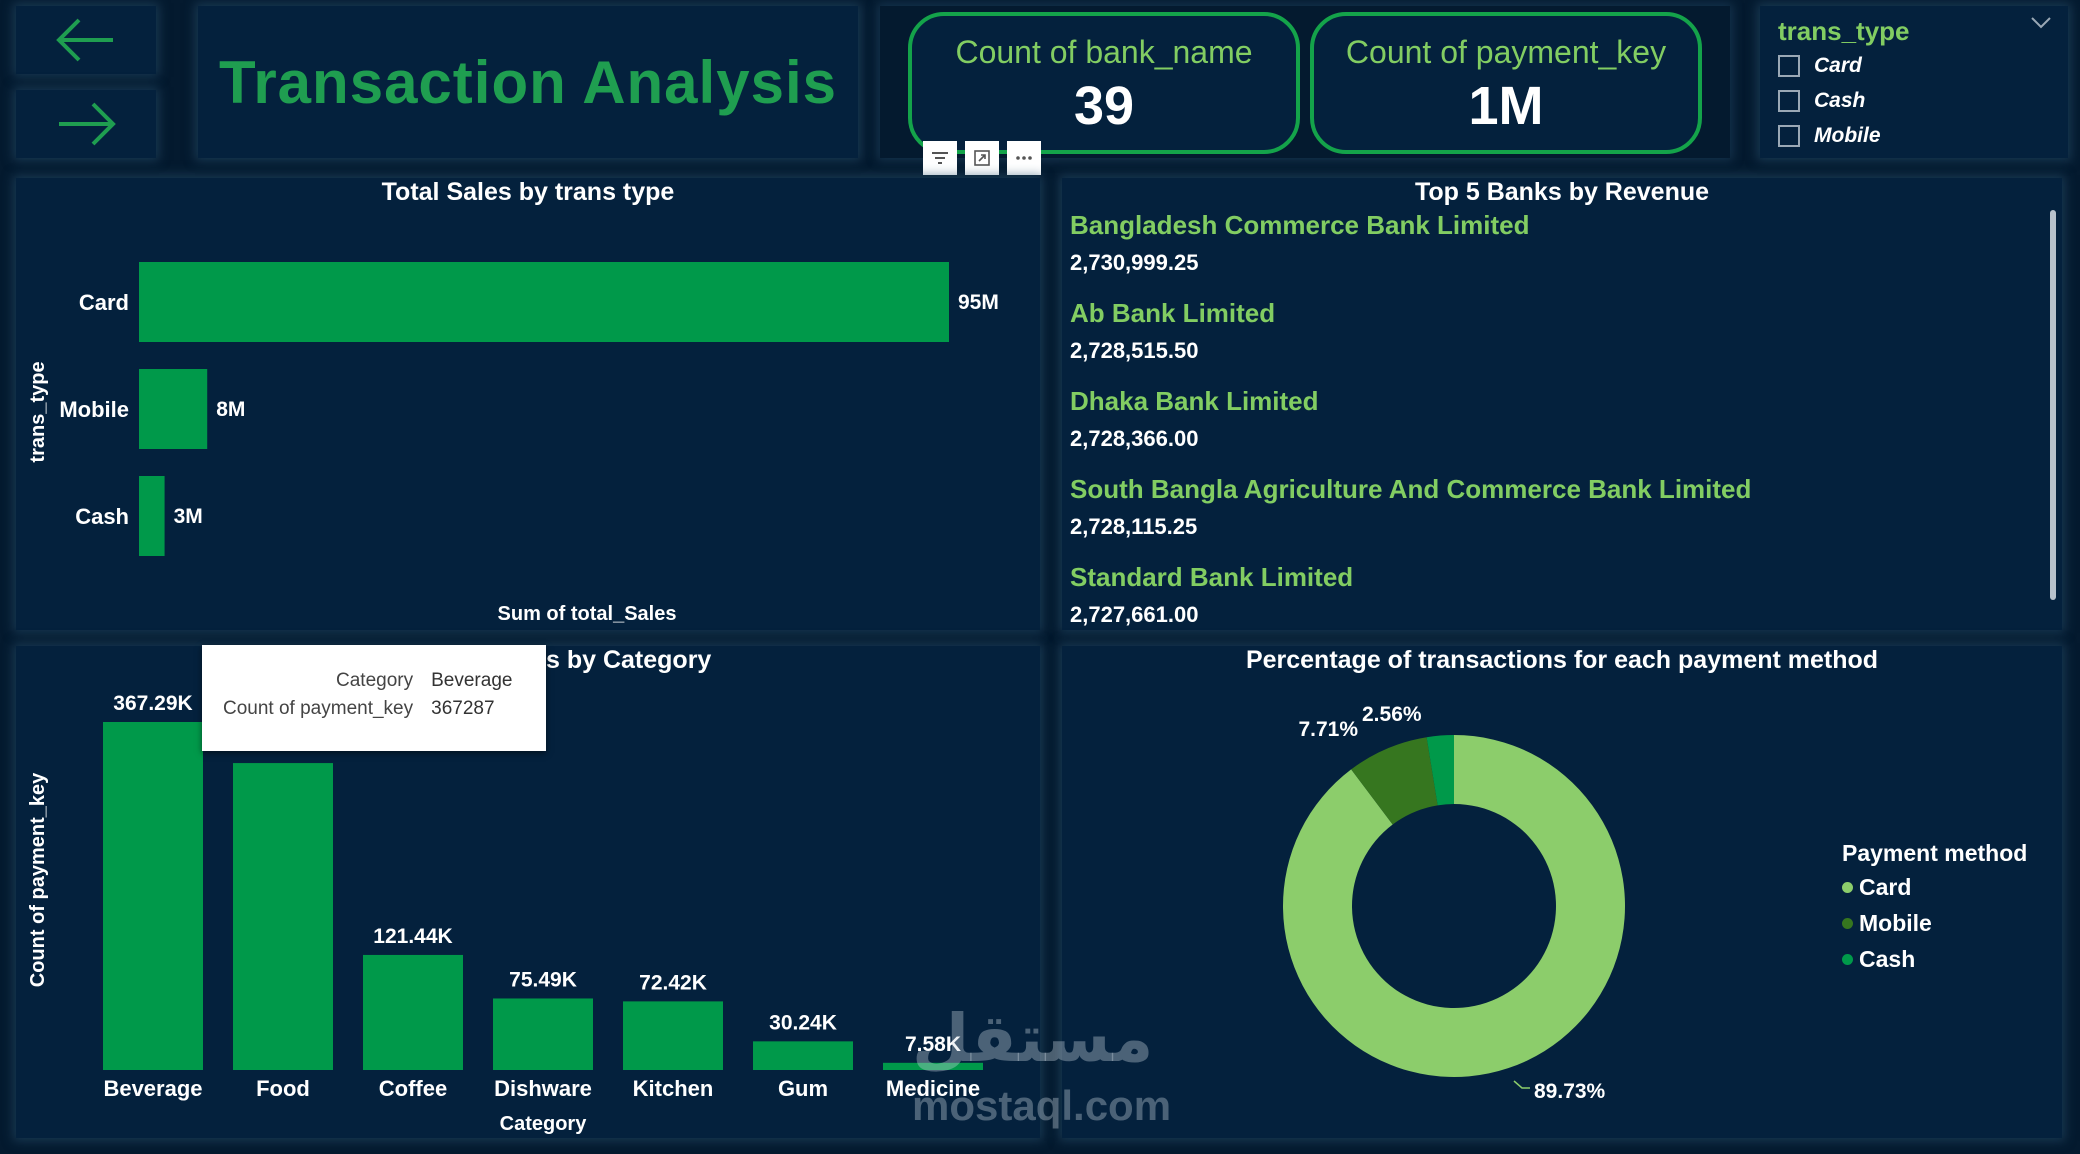  What do you see at coordinates (1521, 1084) in the screenshot?
I see `leader-line` at bounding box center [1521, 1084].